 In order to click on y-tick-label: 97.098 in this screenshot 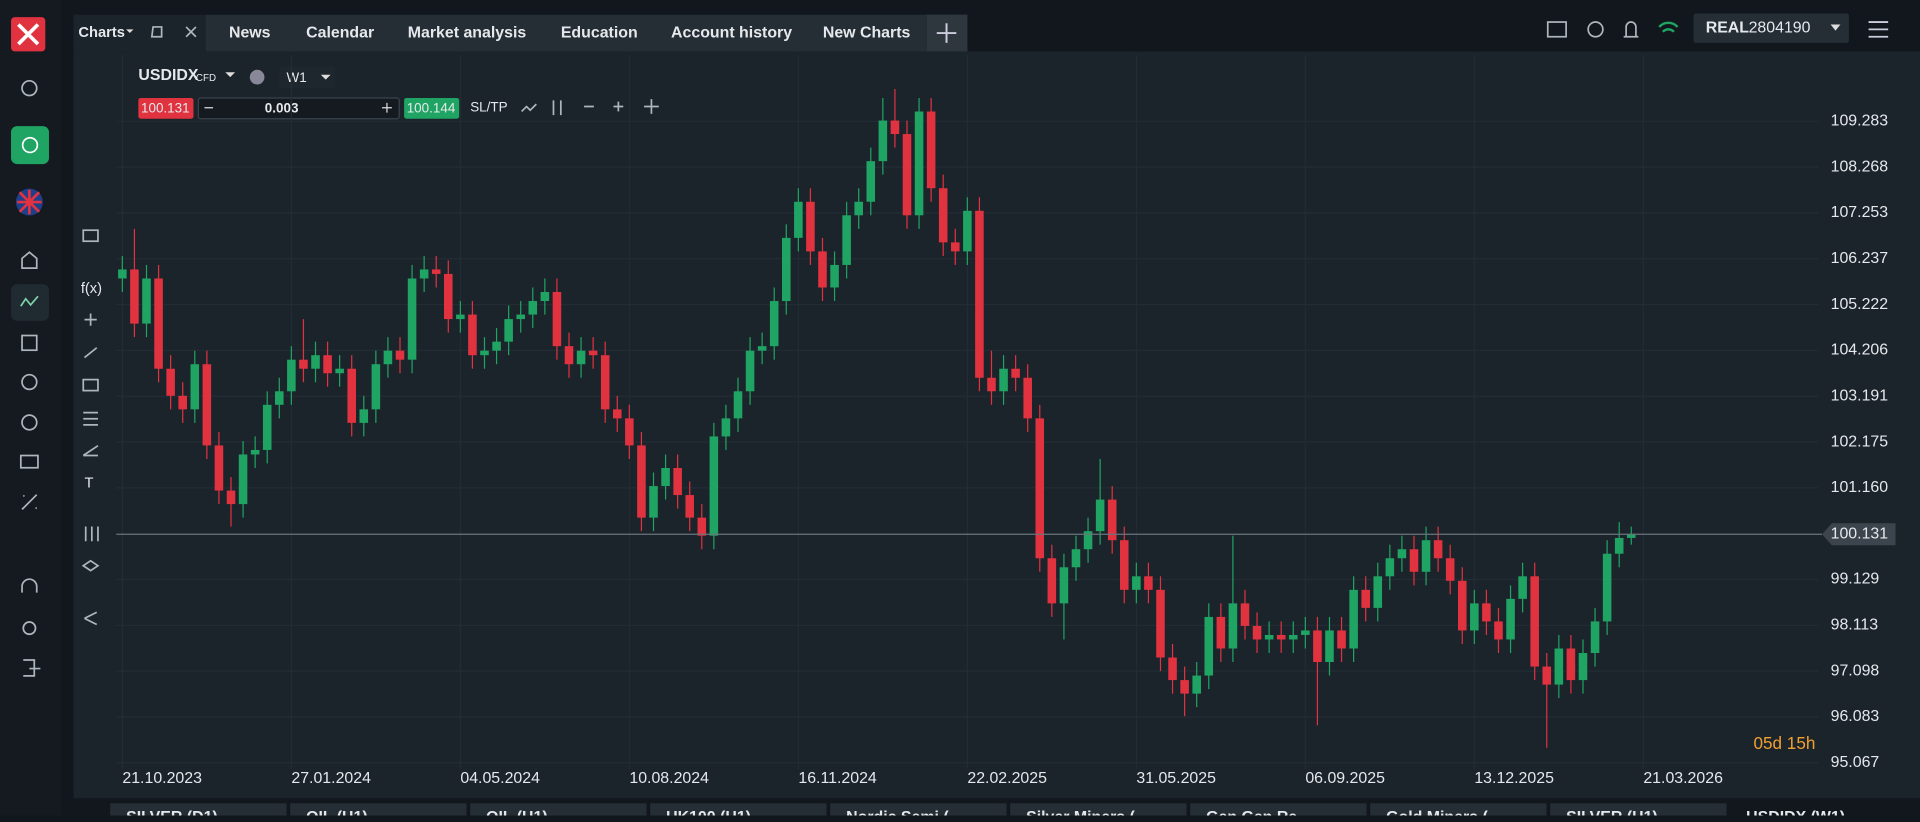, I will do `click(1855, 670)`.